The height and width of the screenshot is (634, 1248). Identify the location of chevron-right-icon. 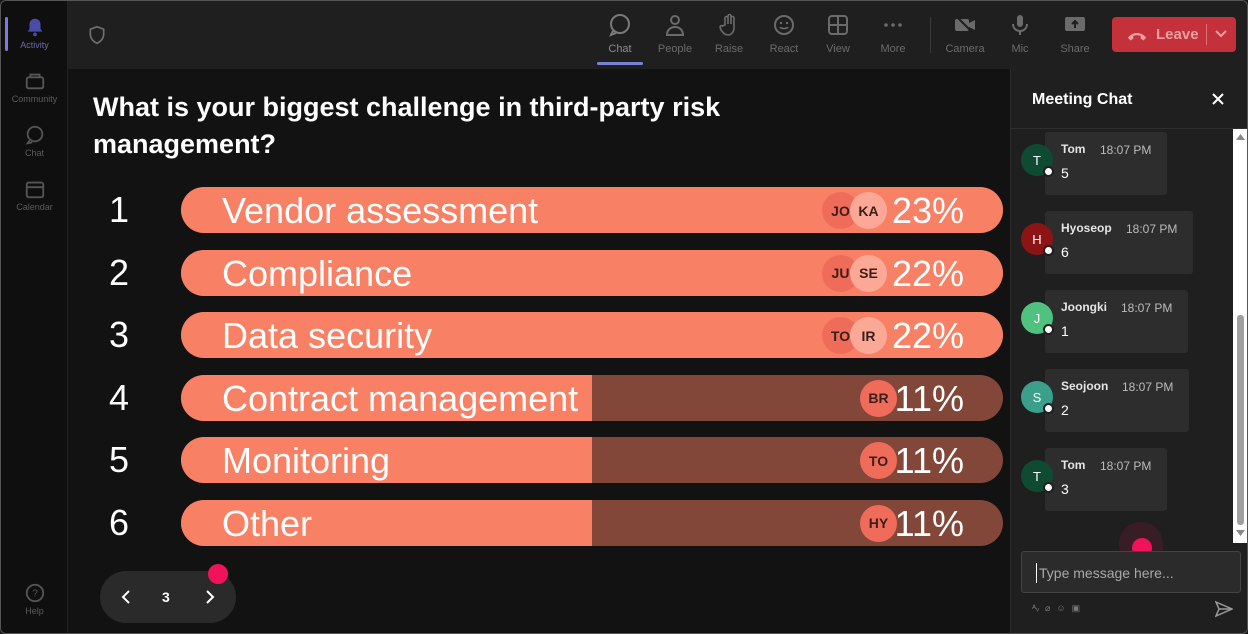
(210, 597).